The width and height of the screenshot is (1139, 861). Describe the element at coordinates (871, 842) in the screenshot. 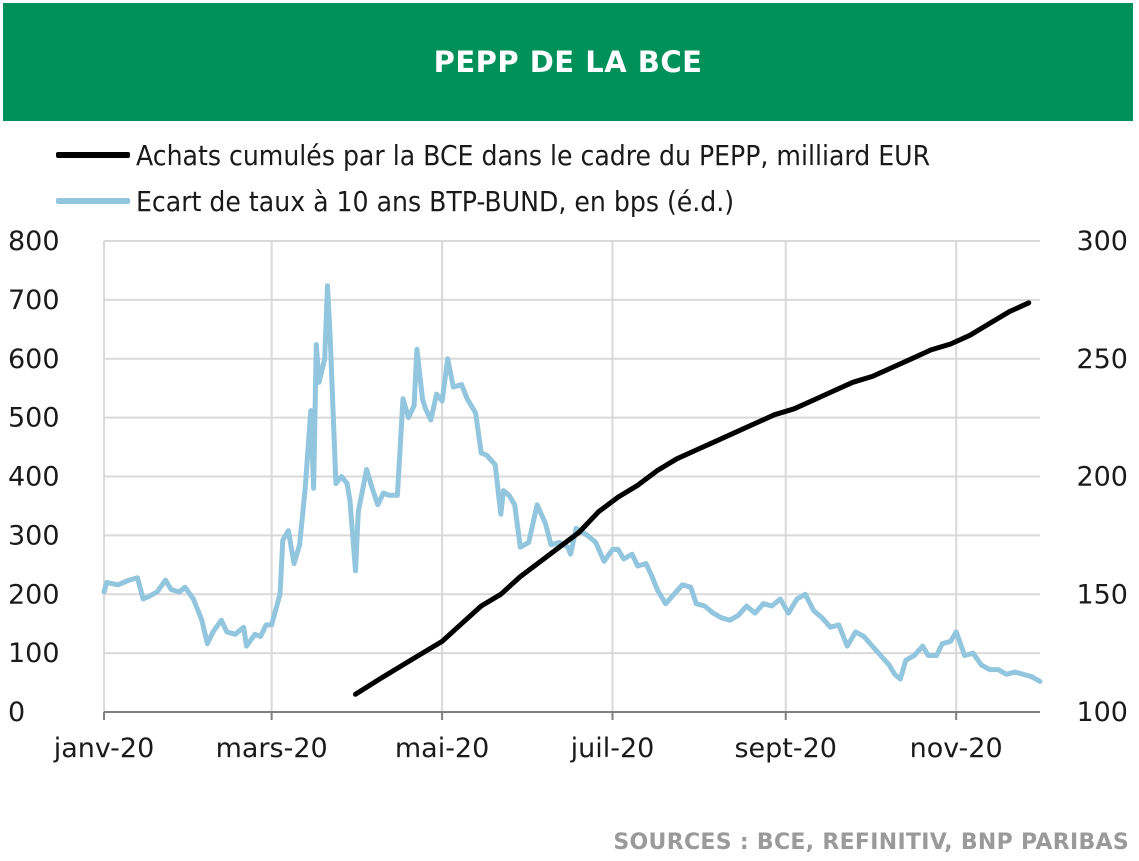

I see `source-note: SOURCES : BCE, REFINITIV, BNP PARIBAS` at that location.